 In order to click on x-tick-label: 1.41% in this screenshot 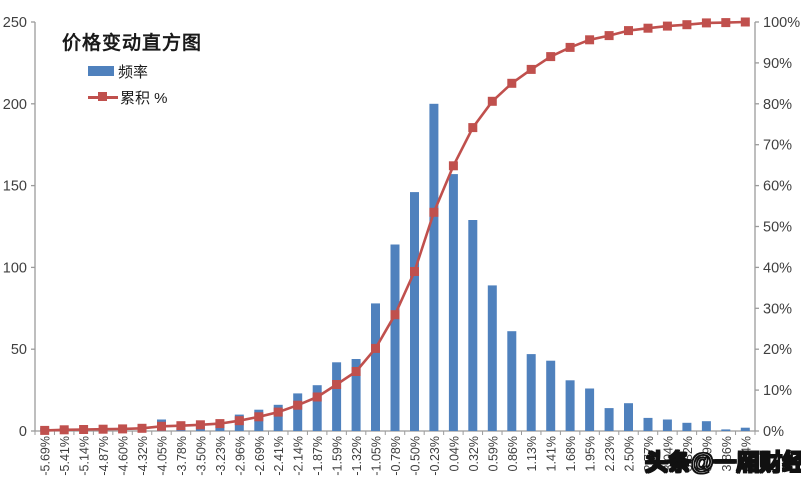, I will do `click(552, 453)`.